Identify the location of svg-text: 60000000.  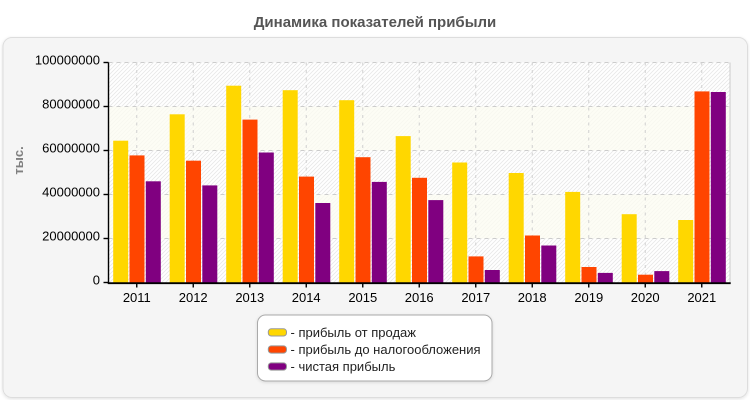
(71, 148).